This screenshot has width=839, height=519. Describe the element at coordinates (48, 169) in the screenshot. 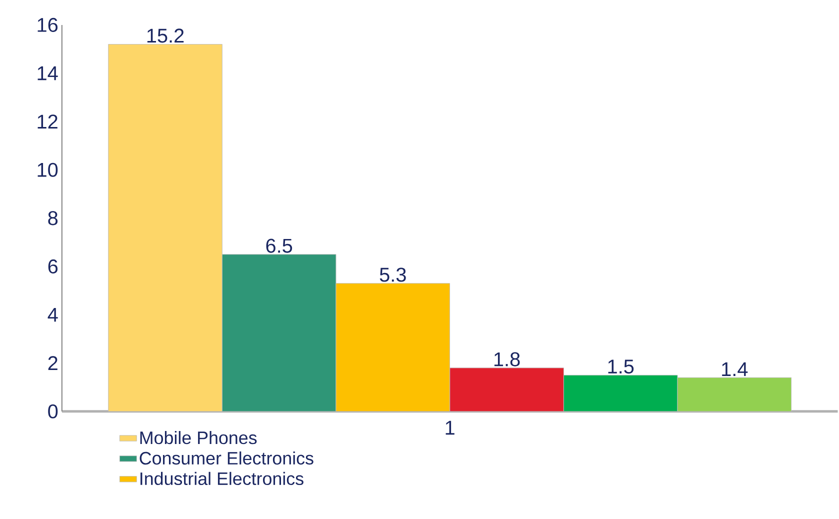

I see `y-tick-label: 10` at that location.